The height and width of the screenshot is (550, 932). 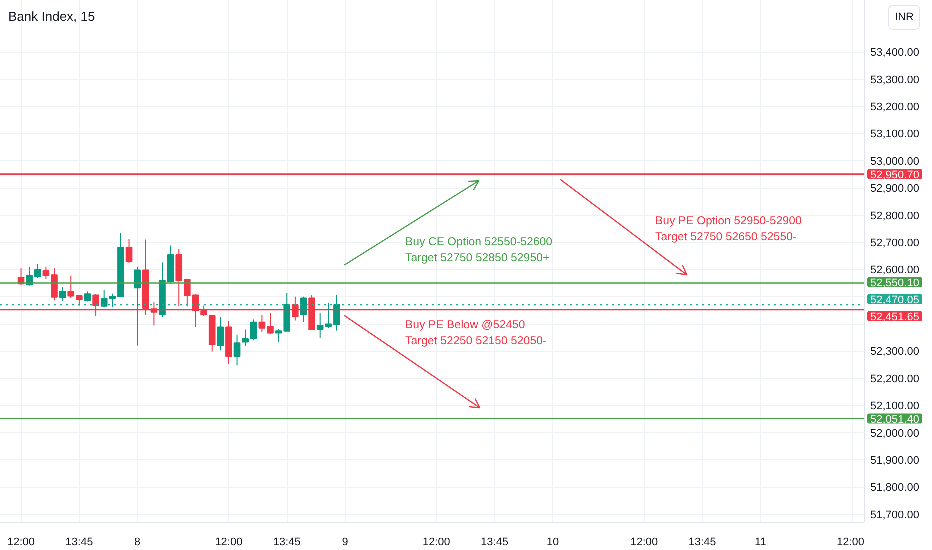 I want to click on annotation: Target 52250 52150 52050-, so click(x=476, y=342).